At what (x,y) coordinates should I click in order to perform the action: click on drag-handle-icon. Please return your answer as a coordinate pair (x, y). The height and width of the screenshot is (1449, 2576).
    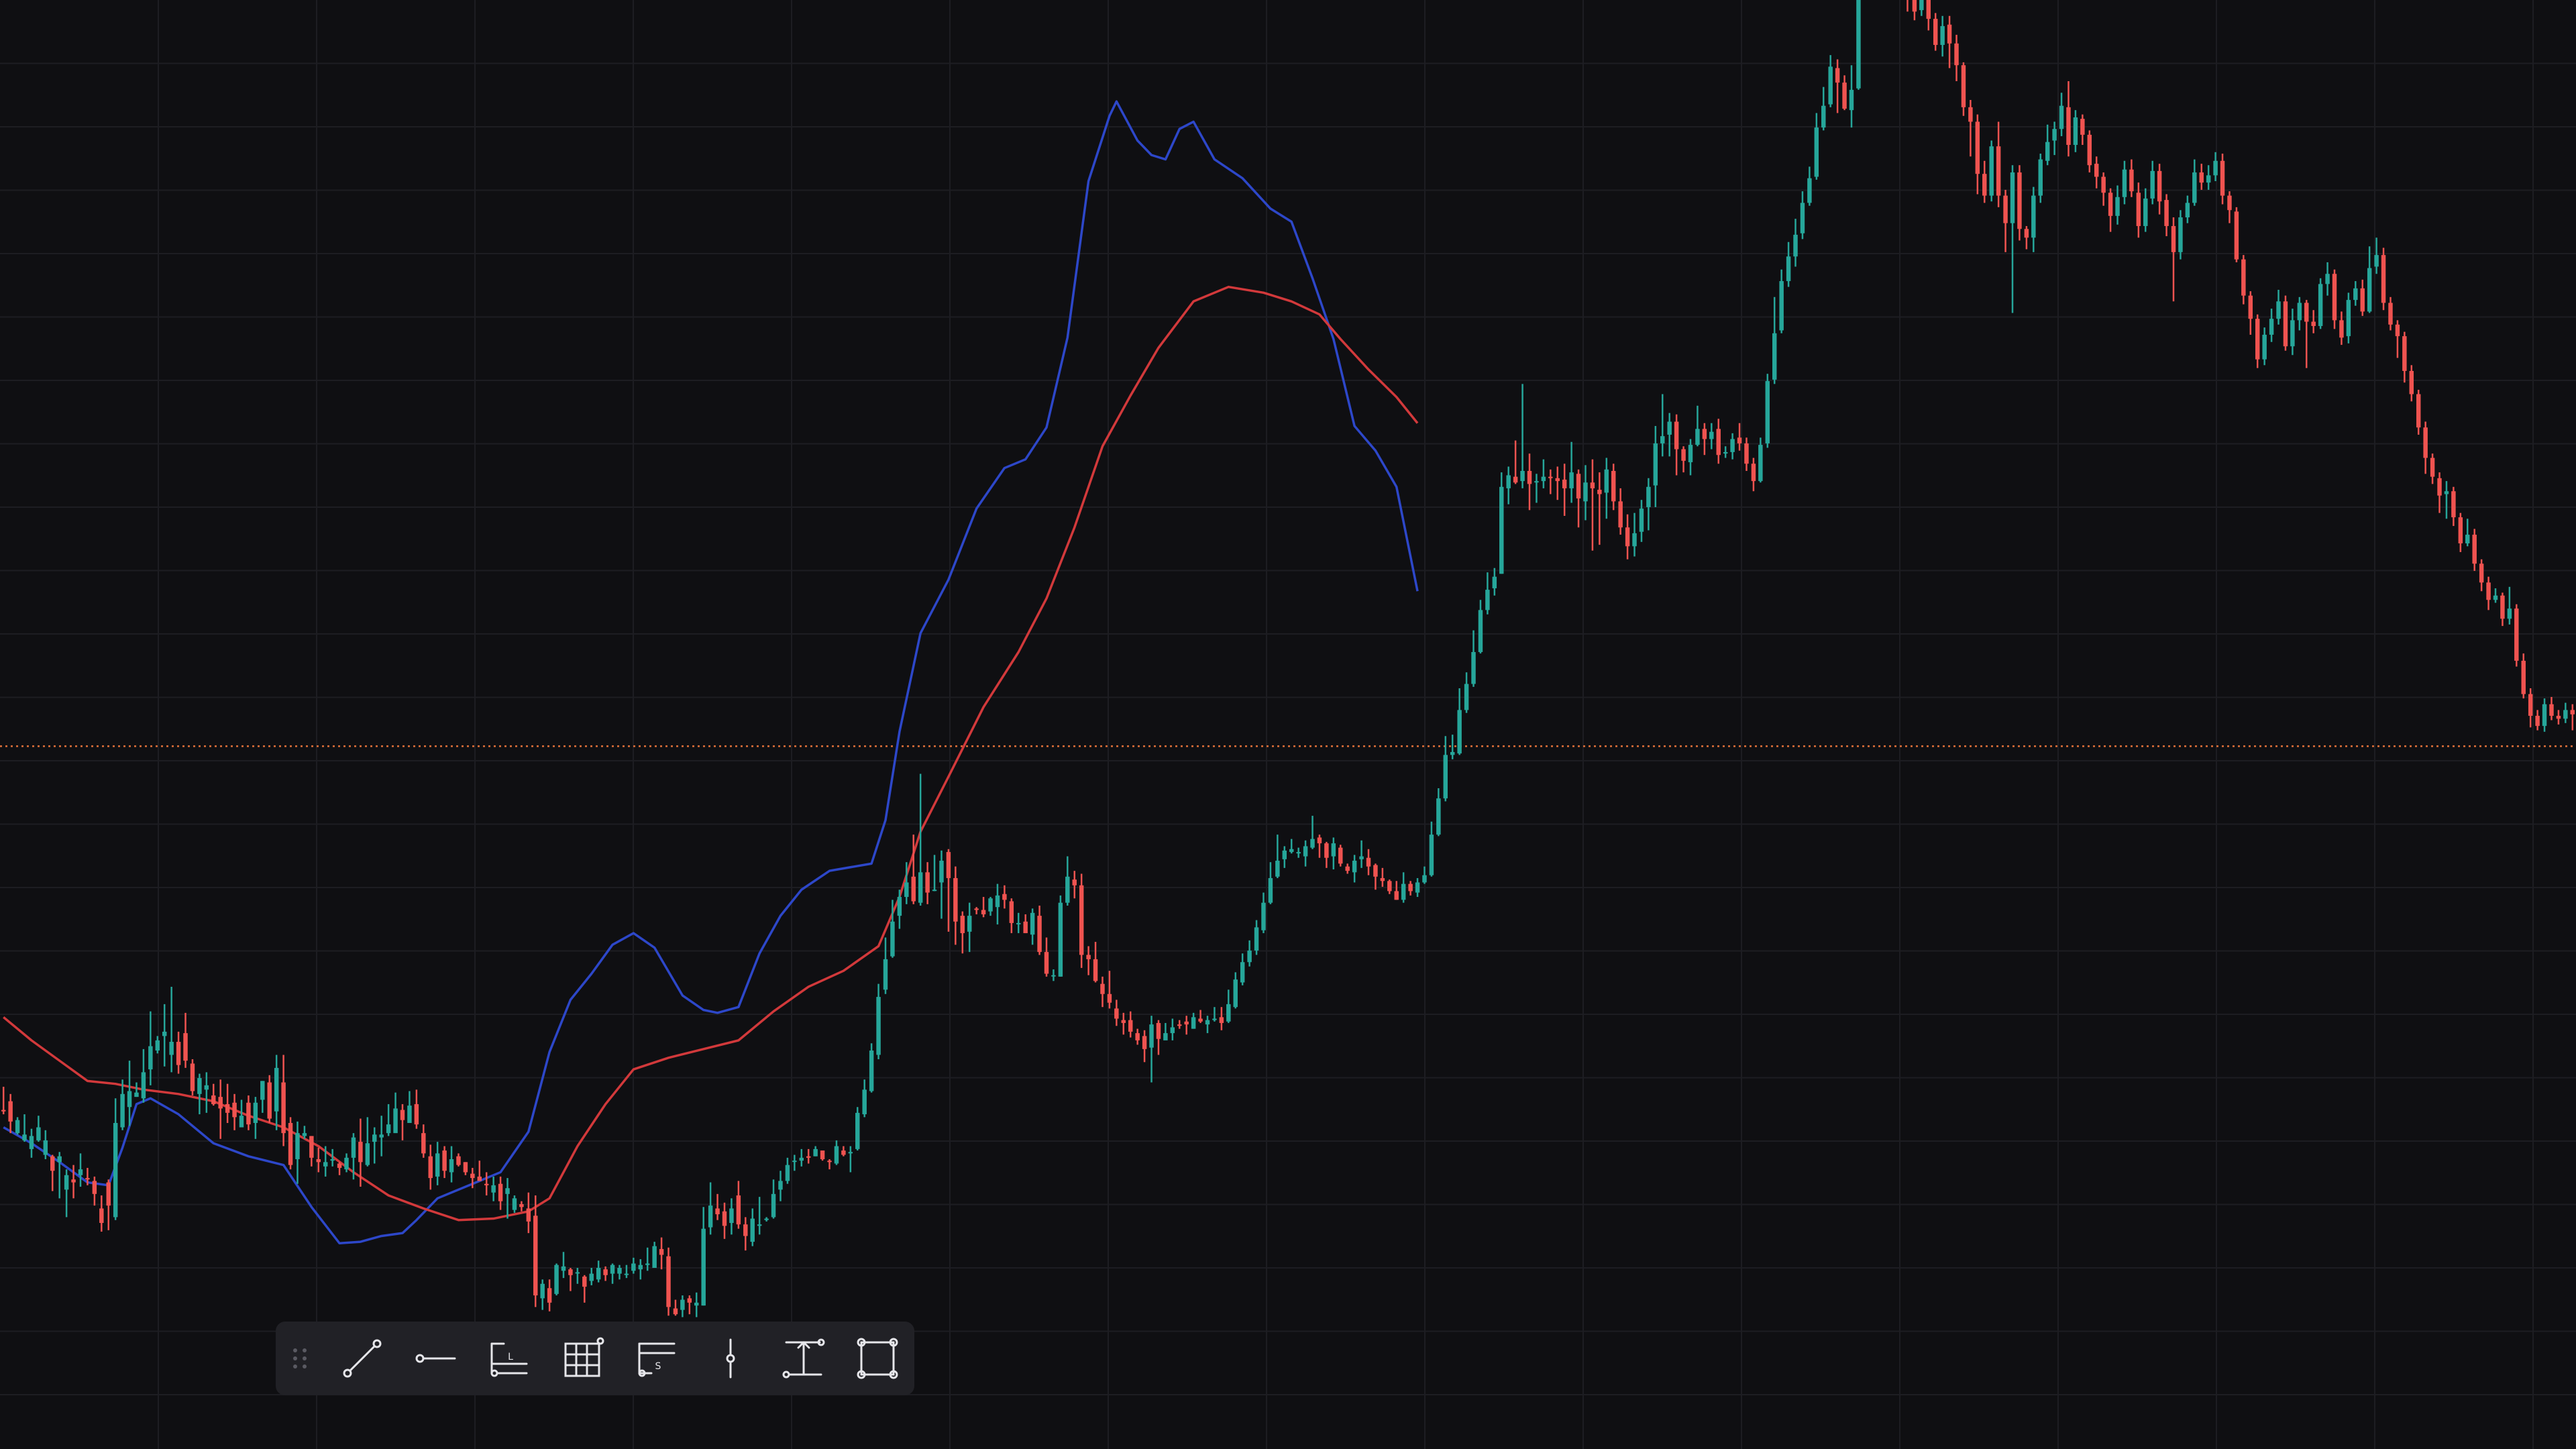
    Looking at the image, I should click on (299, 1358).